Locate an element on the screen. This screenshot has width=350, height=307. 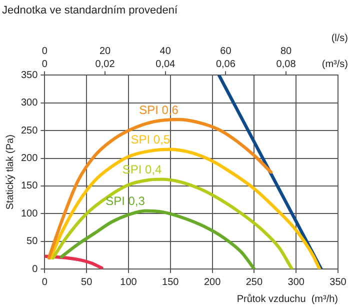
text: 0,02 is located at coordinates (105, 64).